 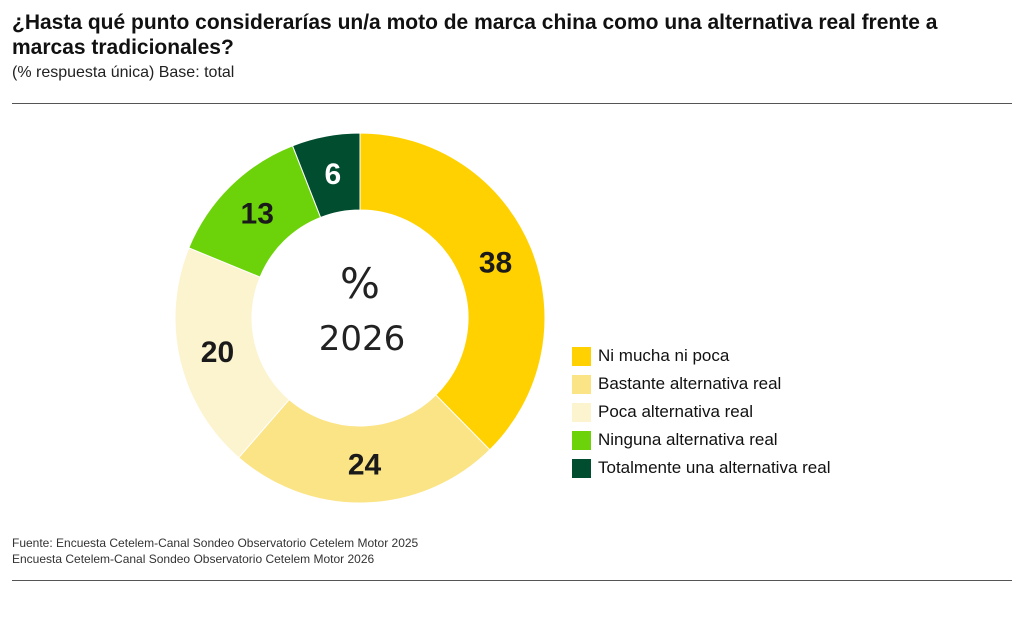 I want to click on legend-item: Totalmente una alternativa real, so click(x=701, y=468).